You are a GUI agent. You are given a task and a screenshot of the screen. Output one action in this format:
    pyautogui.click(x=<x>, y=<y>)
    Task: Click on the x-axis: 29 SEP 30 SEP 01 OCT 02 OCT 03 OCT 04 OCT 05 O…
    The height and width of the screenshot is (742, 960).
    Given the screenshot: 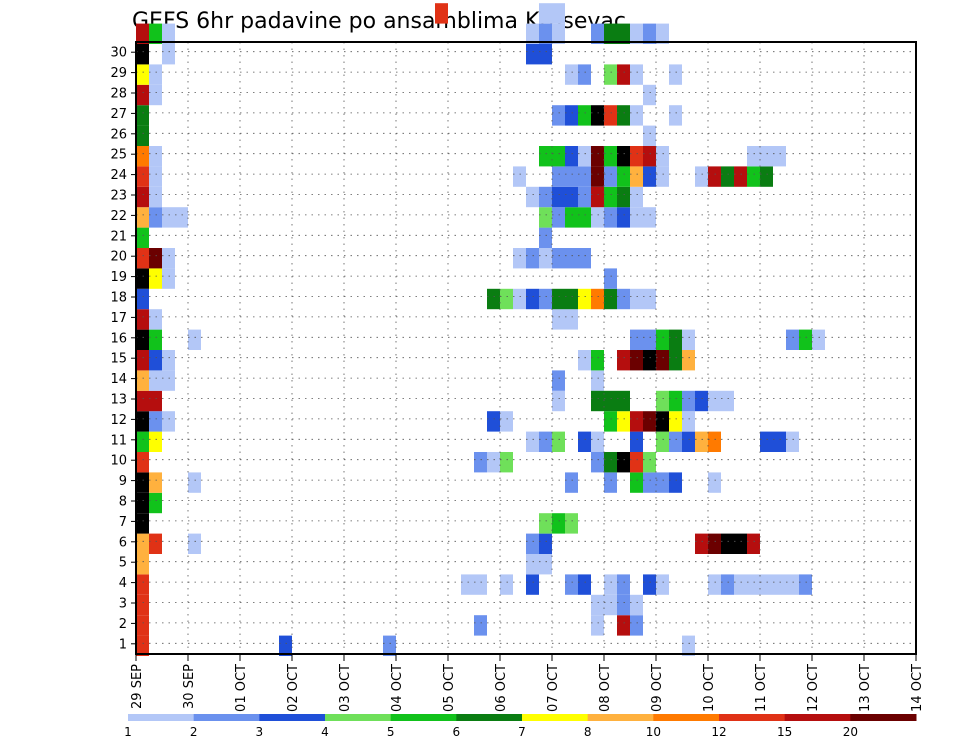 What is the action you would take?
    pyautogui.click(x=527, y=683)
    